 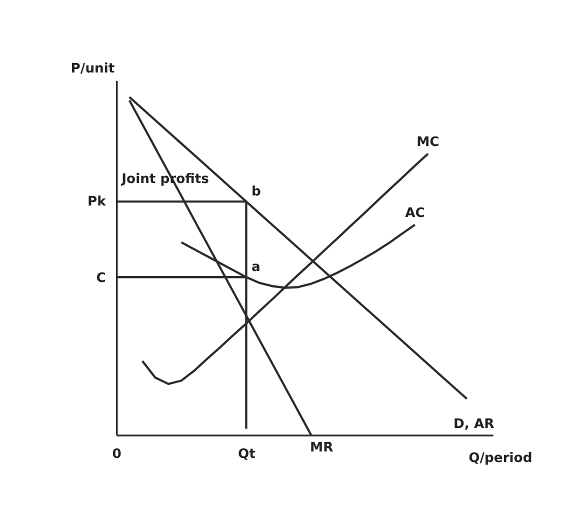 I want to click on annotation: b, so click(x=256, y=192).